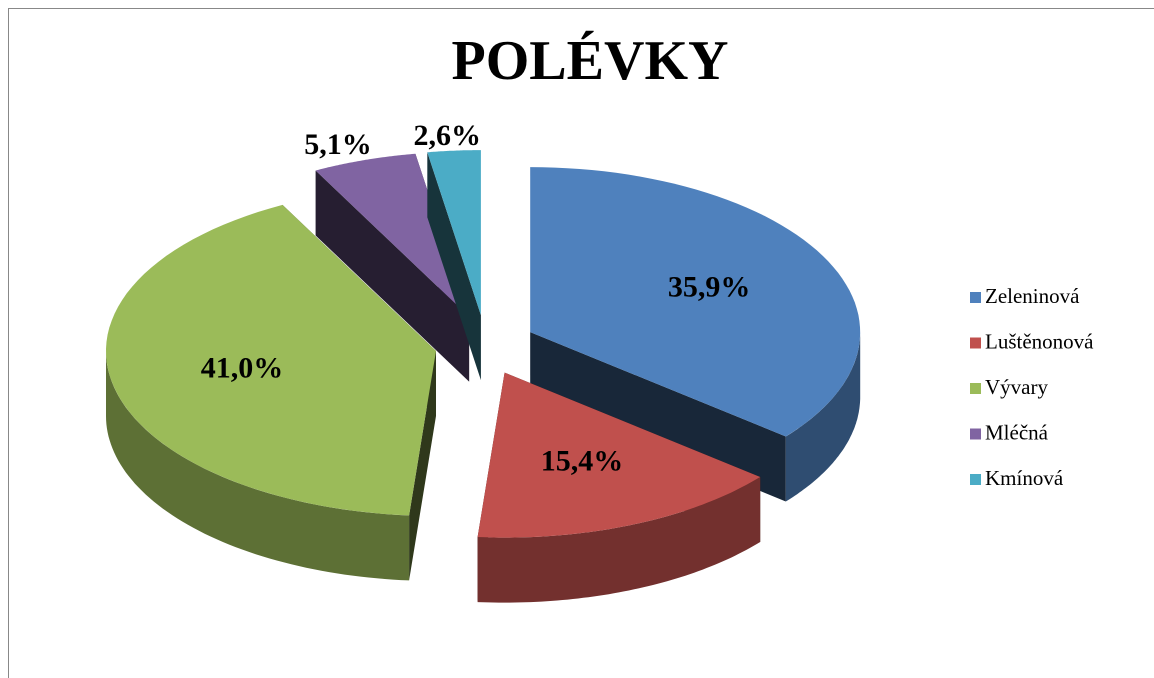  What do you see at coordinates (338, 144) in the screenshot?
I see `data-label: 5,1%` at bounding box center [338, 144].